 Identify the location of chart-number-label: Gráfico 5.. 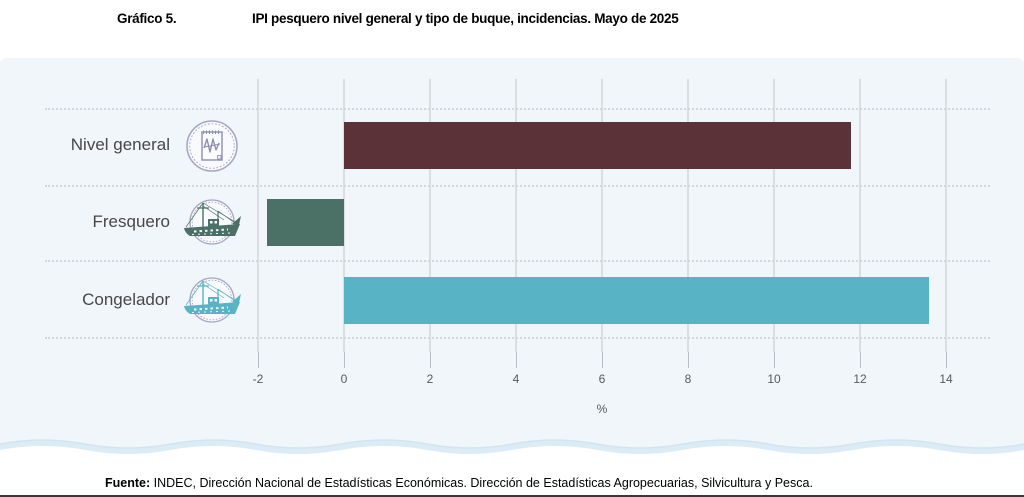
(147, 18).